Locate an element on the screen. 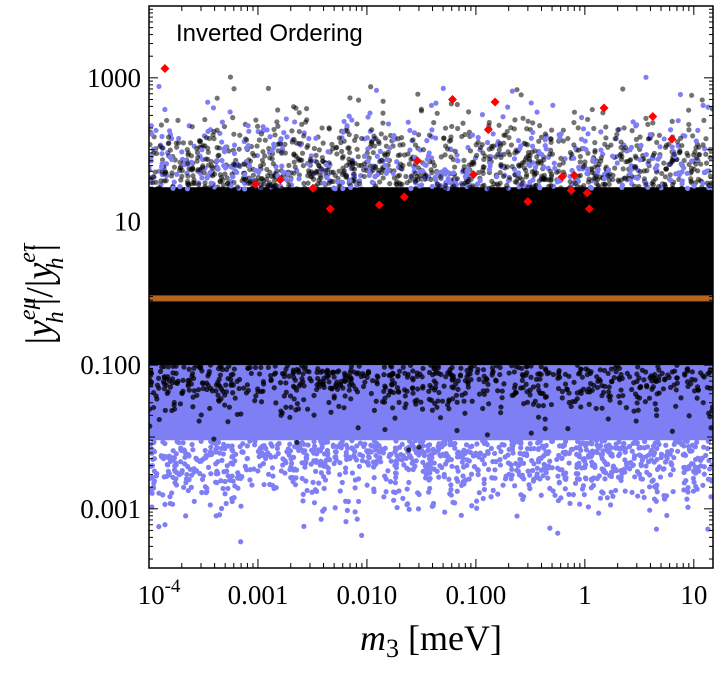 This screenshot has height=678, width=720. y-tick-label: 1000 is located at coordinates (114, 78).